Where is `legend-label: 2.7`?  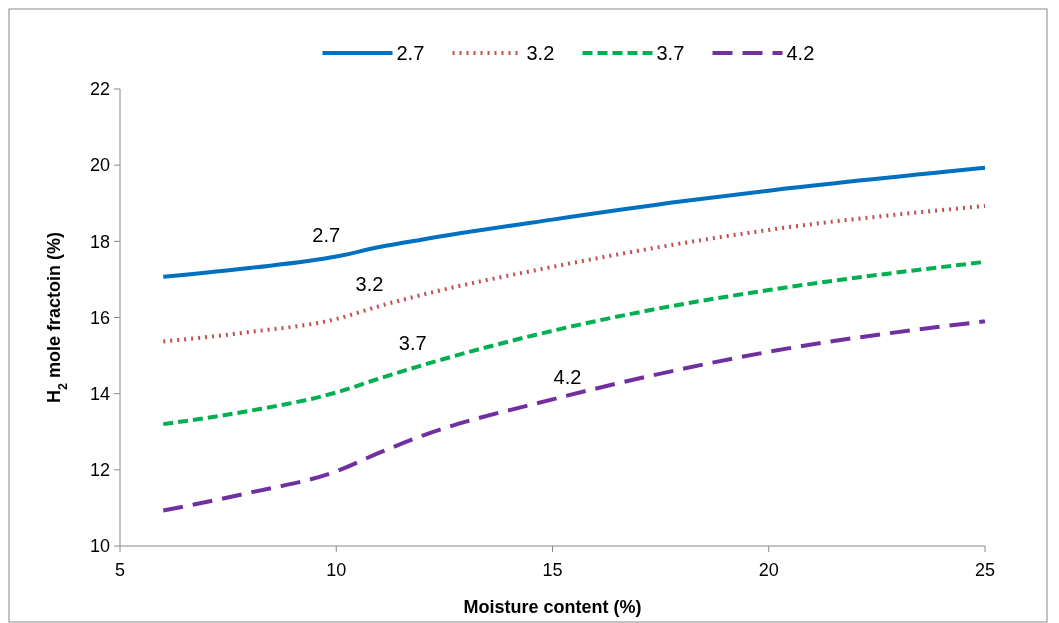 legend-label: 2.7 is located at coordinates (410, 53).